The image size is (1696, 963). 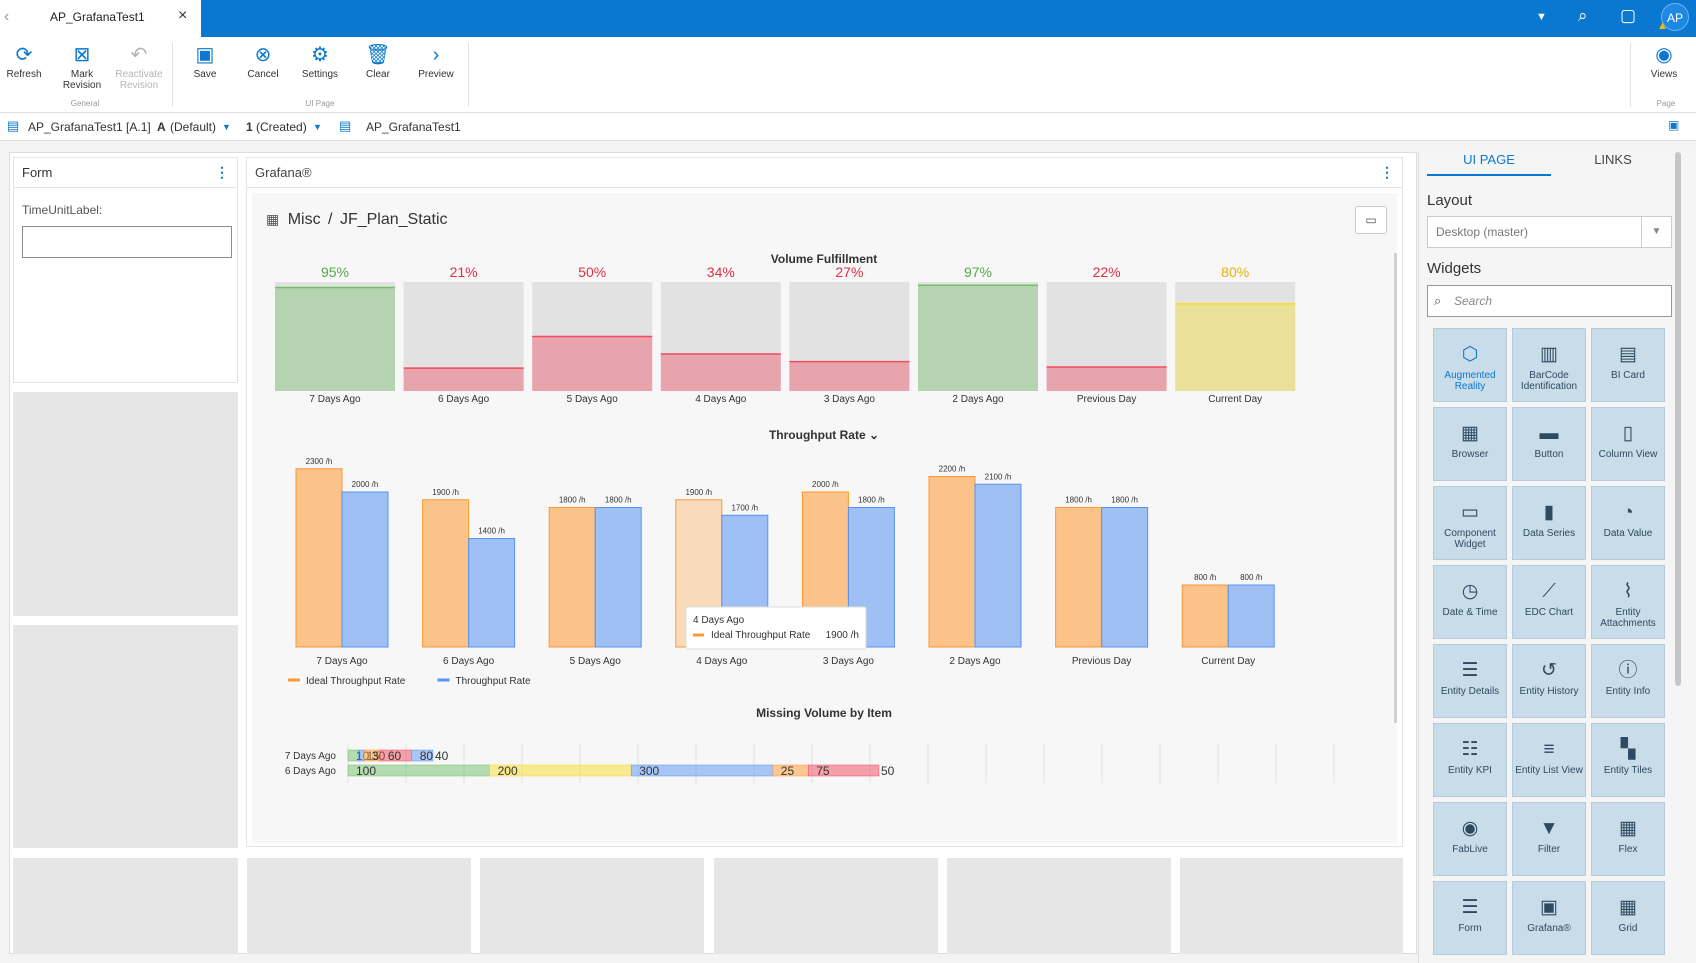 What do you see at coordinates (1549, 232) in the screenshot?
I see `layout-select: Desktop (master) ▼` at bounding box center [1549, 232].